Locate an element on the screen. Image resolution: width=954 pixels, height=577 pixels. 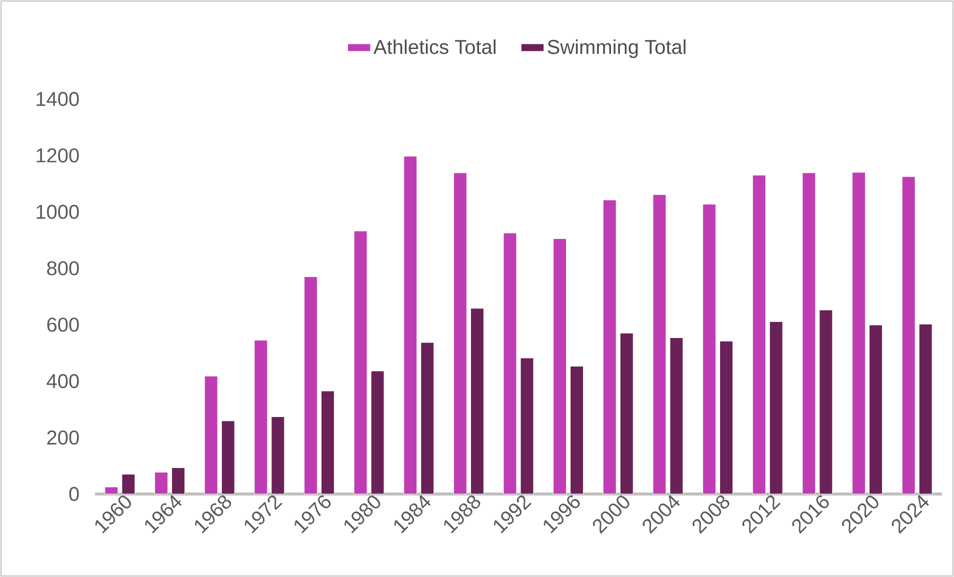
y-tick-label: 200 is located at coordinates (63, 437).